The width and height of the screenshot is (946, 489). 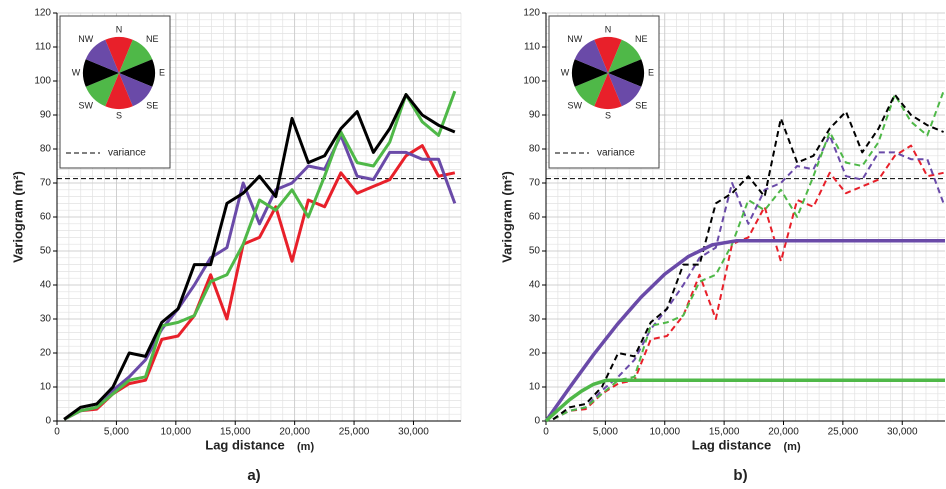 I want to click on panel-label: b), so click(x=740, y=475).